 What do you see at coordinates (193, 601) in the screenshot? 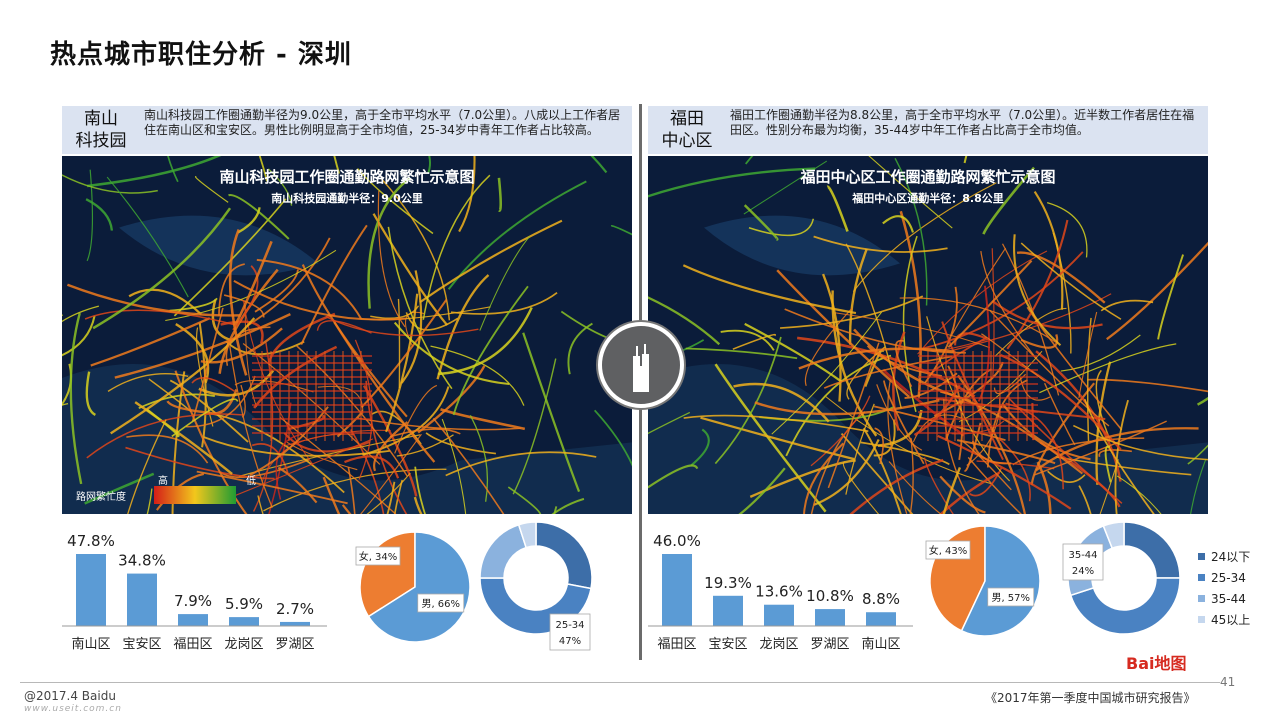
I see `bar-value-label: 7.9%` at bounding box center [193, 601].